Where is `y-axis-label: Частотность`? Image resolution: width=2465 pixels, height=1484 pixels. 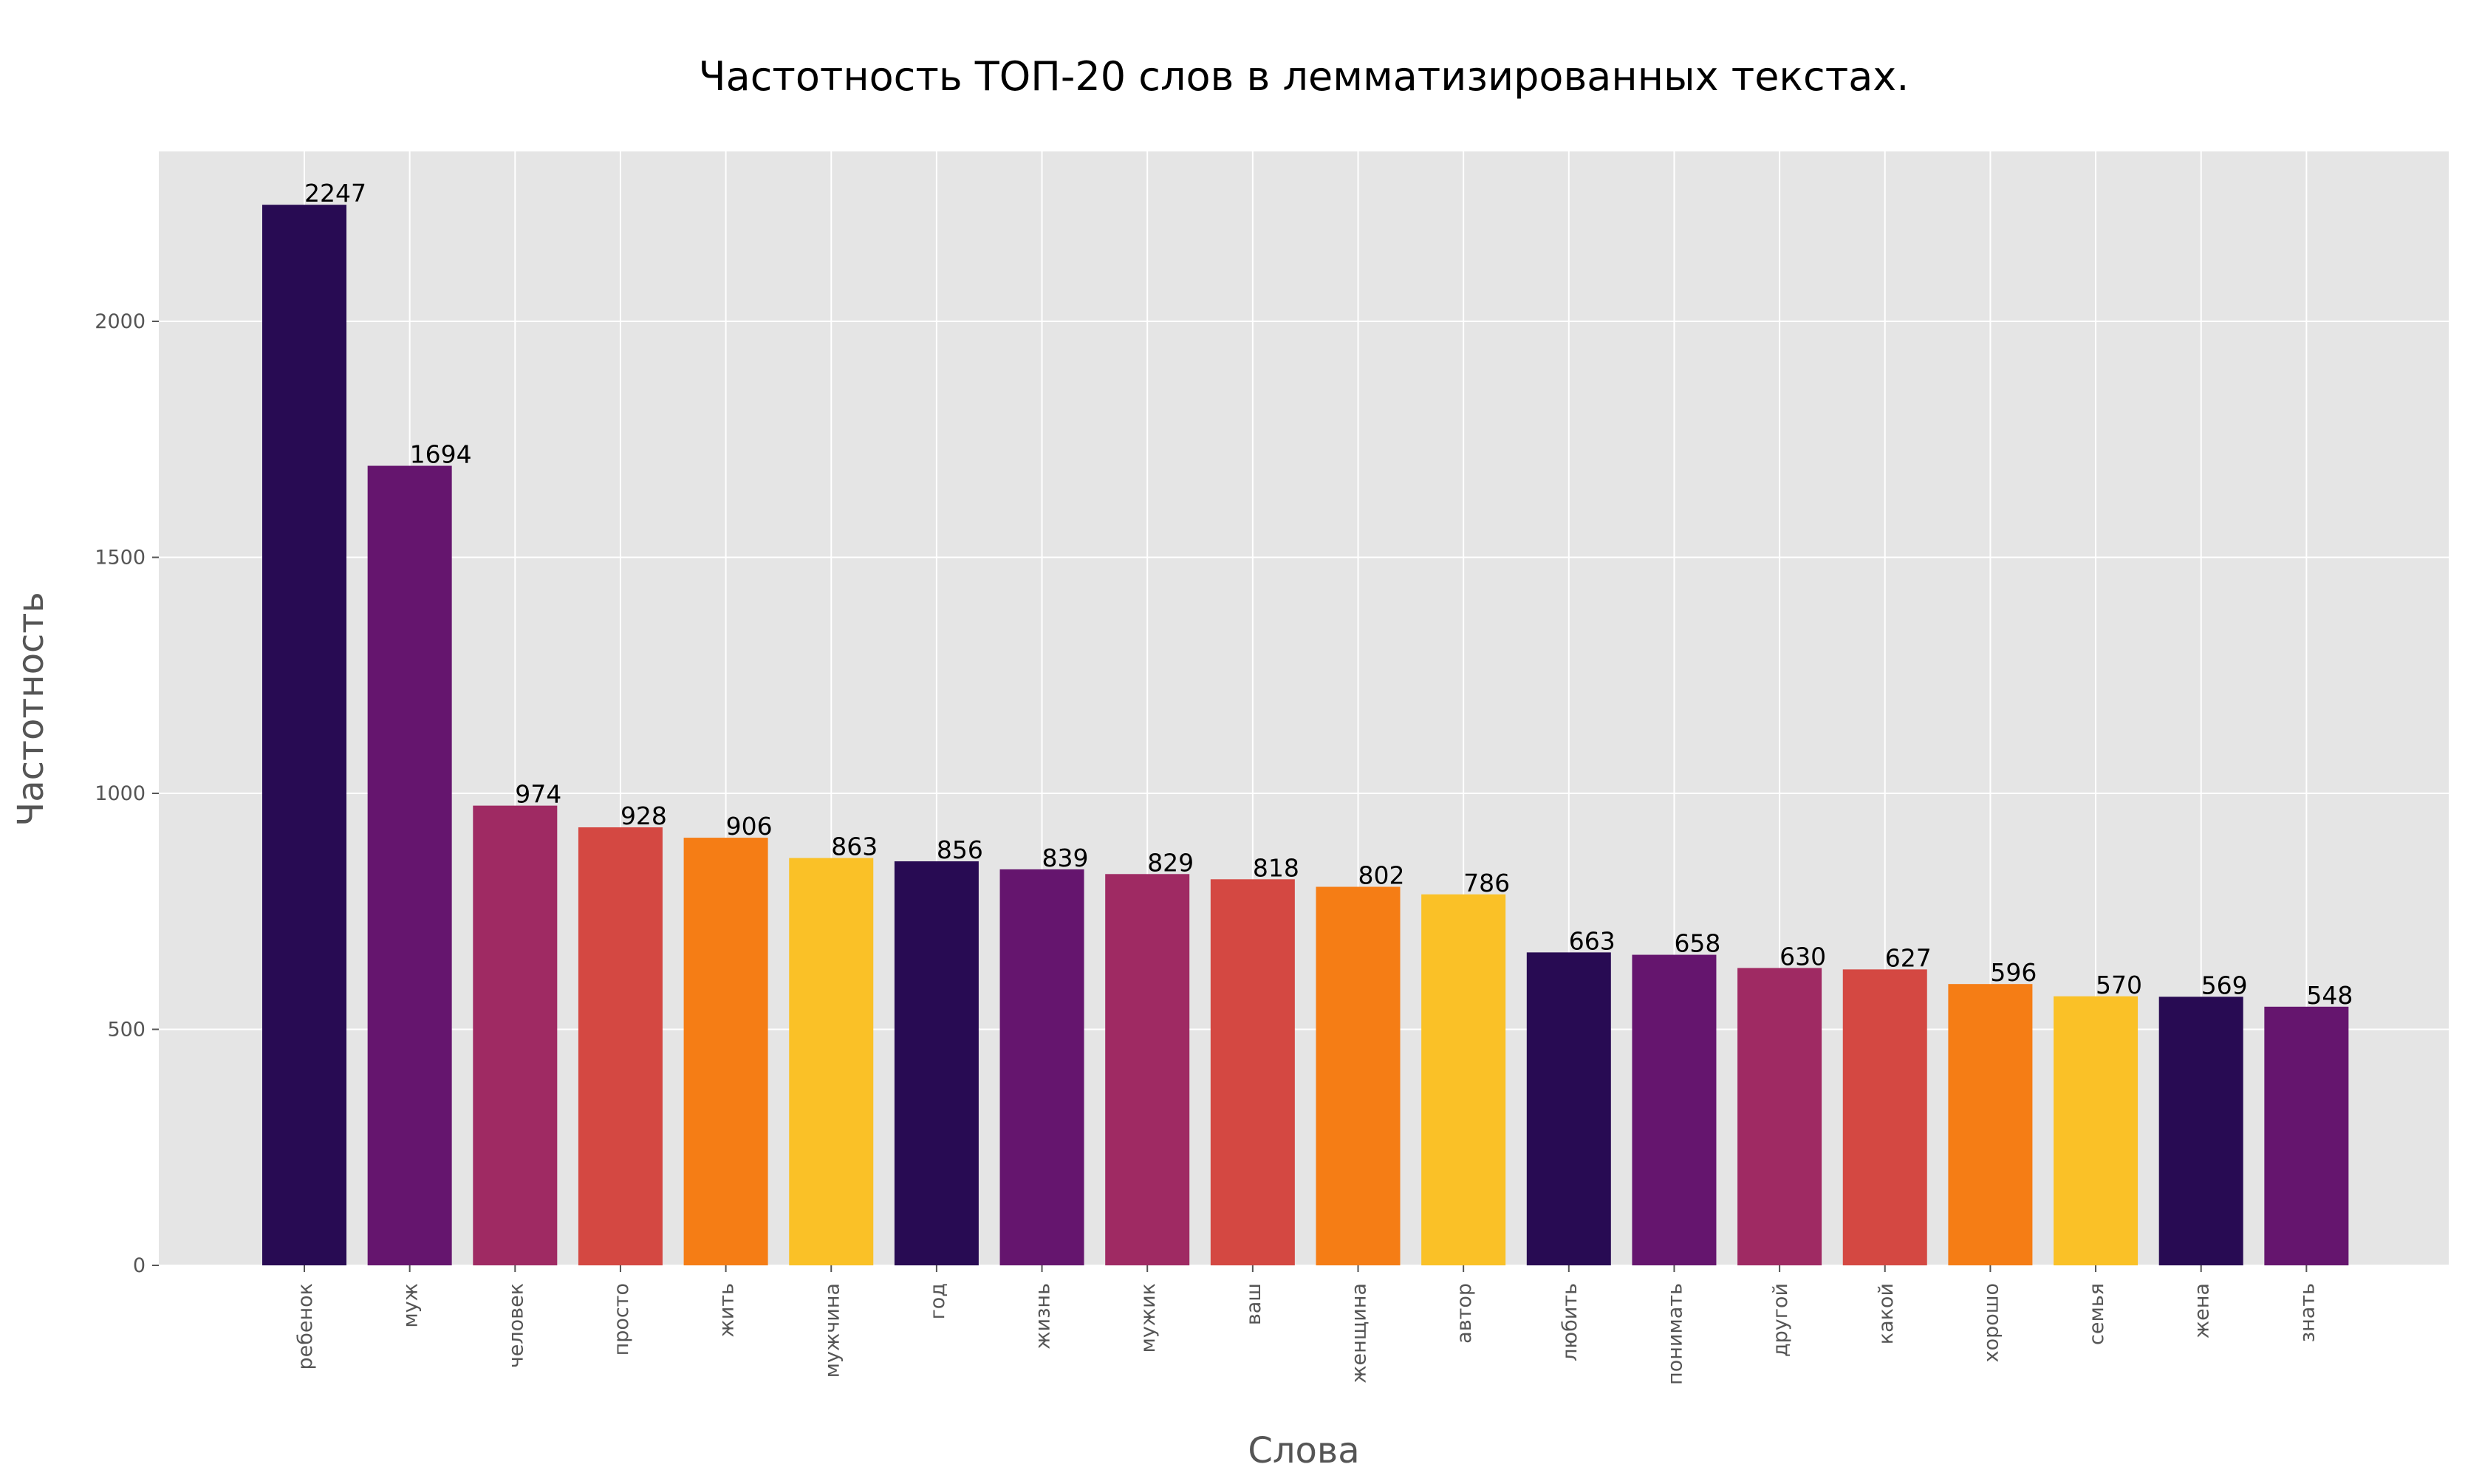 y-axis-label: Частотность is located at coordinates (31, 709).